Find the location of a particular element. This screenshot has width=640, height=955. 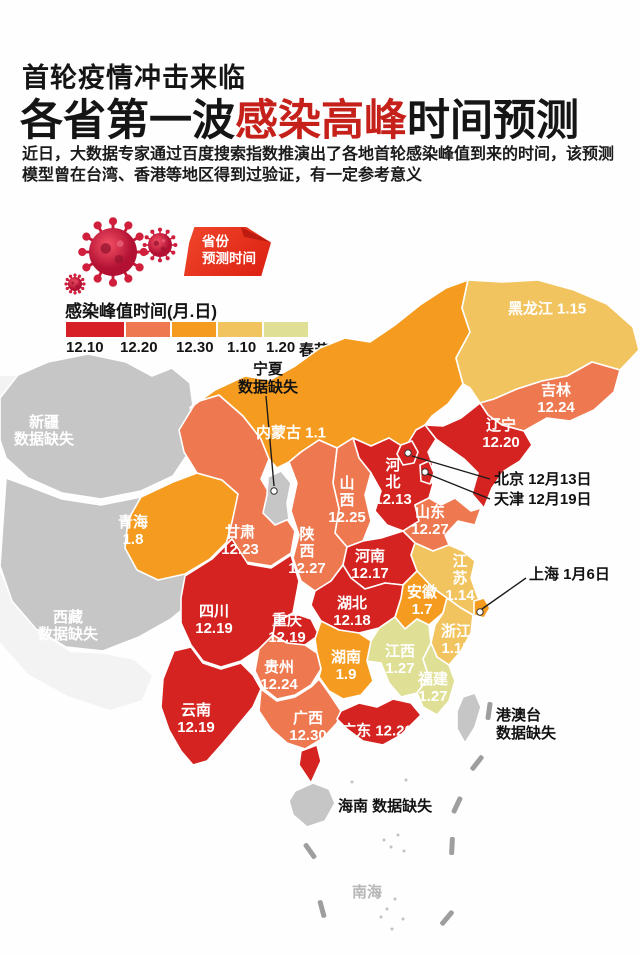

callout-line-上海 is located at coordinates (504, 593).